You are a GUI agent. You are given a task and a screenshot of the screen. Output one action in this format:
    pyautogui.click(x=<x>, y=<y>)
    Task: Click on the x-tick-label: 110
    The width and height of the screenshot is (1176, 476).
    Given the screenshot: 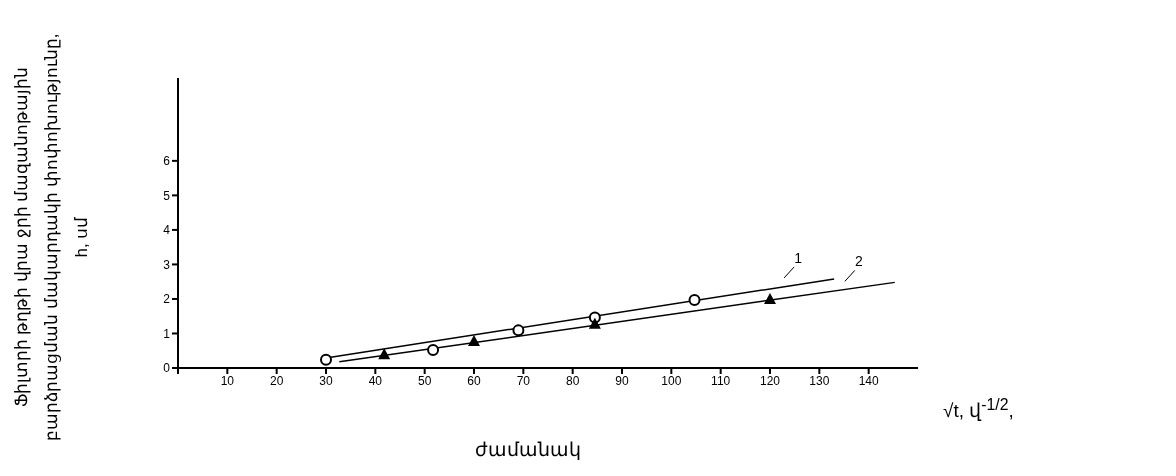 What is the action you would take?
    pyautogui.click(x=721, y=380)
    